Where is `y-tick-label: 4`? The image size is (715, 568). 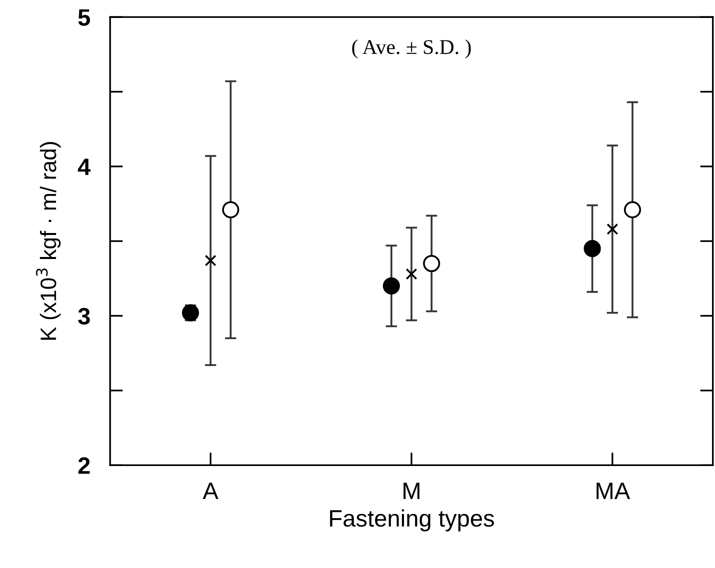
y-tick-label: 4 is located at coordinates (84, 166).